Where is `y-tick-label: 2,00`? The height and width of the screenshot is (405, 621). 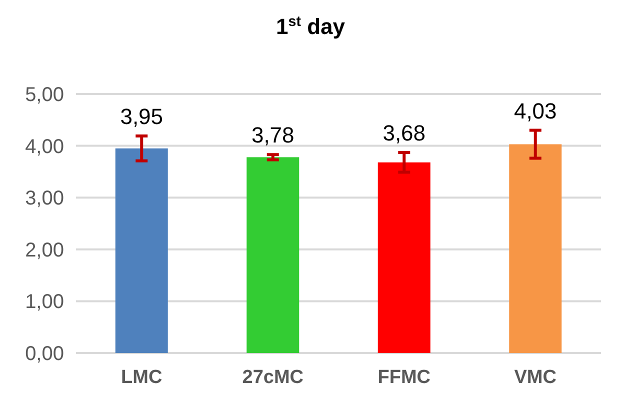 y-tick-label: 2,00 is located at coordinates (44, 250).